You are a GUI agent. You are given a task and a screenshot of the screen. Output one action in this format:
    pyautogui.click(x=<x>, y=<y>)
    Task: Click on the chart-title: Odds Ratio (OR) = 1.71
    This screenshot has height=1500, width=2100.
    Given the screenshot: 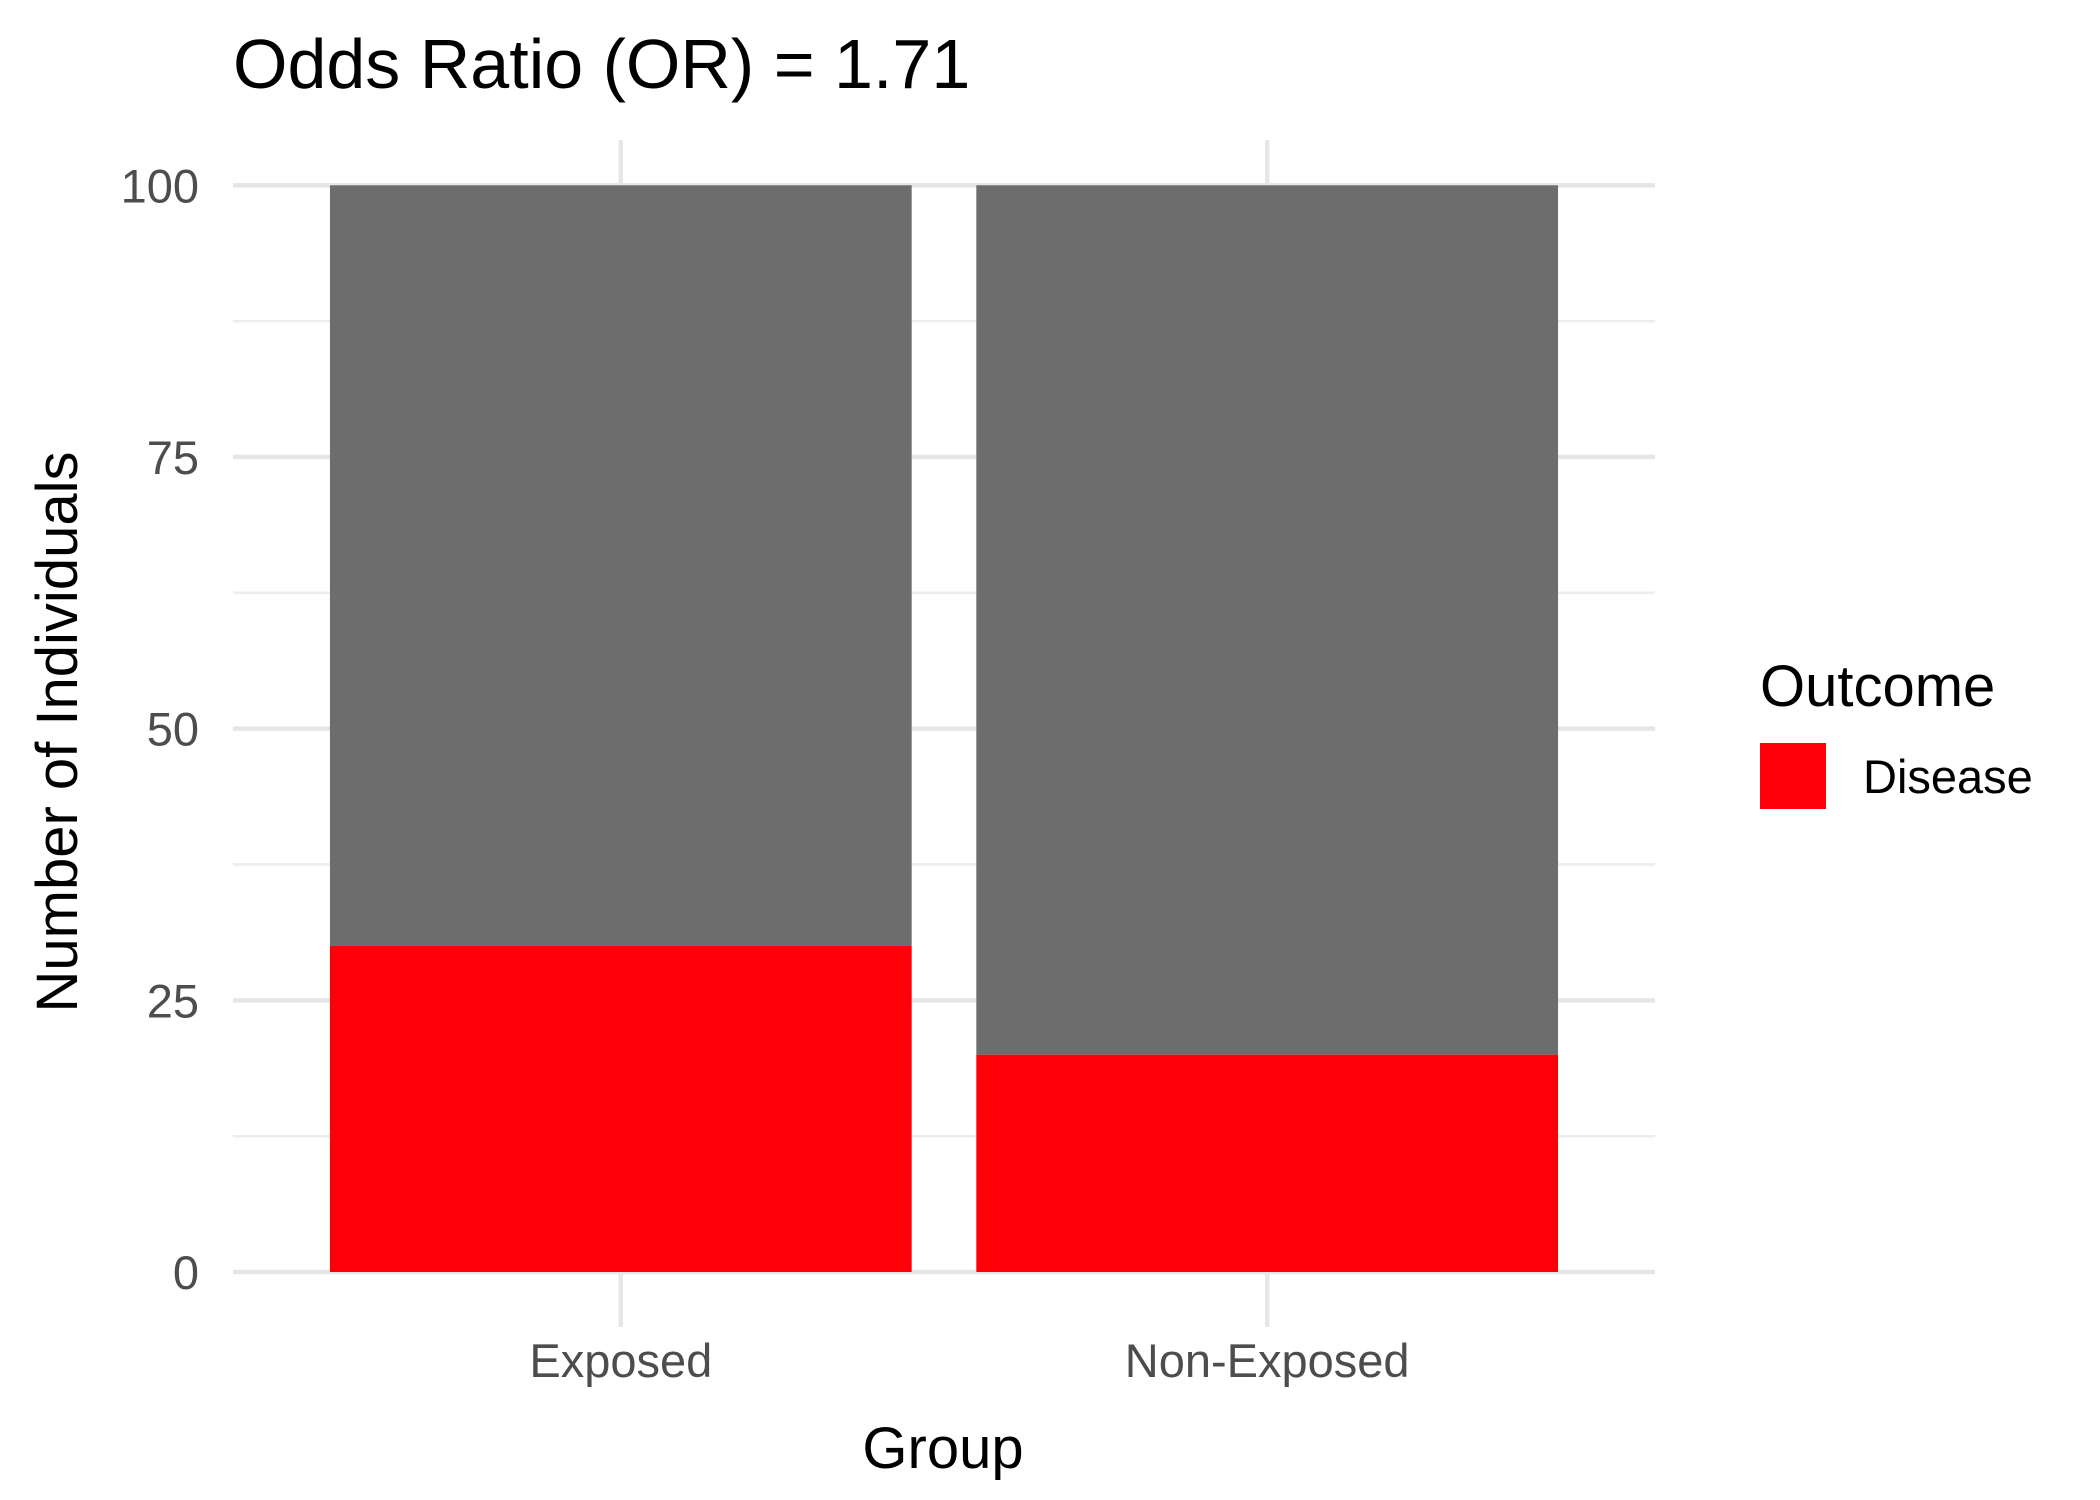 What is the action you would take?
    pyautogui.click(x=601, y=64)
    